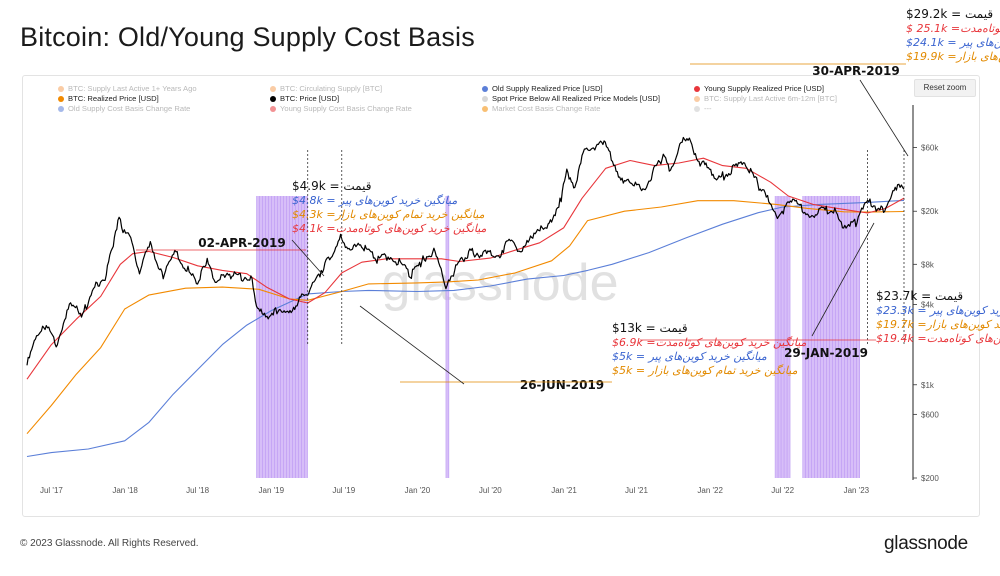  Describe the element at coordinates (272, 490) in the screenshot. I see `x-tick-label: Jan '19` at that location.